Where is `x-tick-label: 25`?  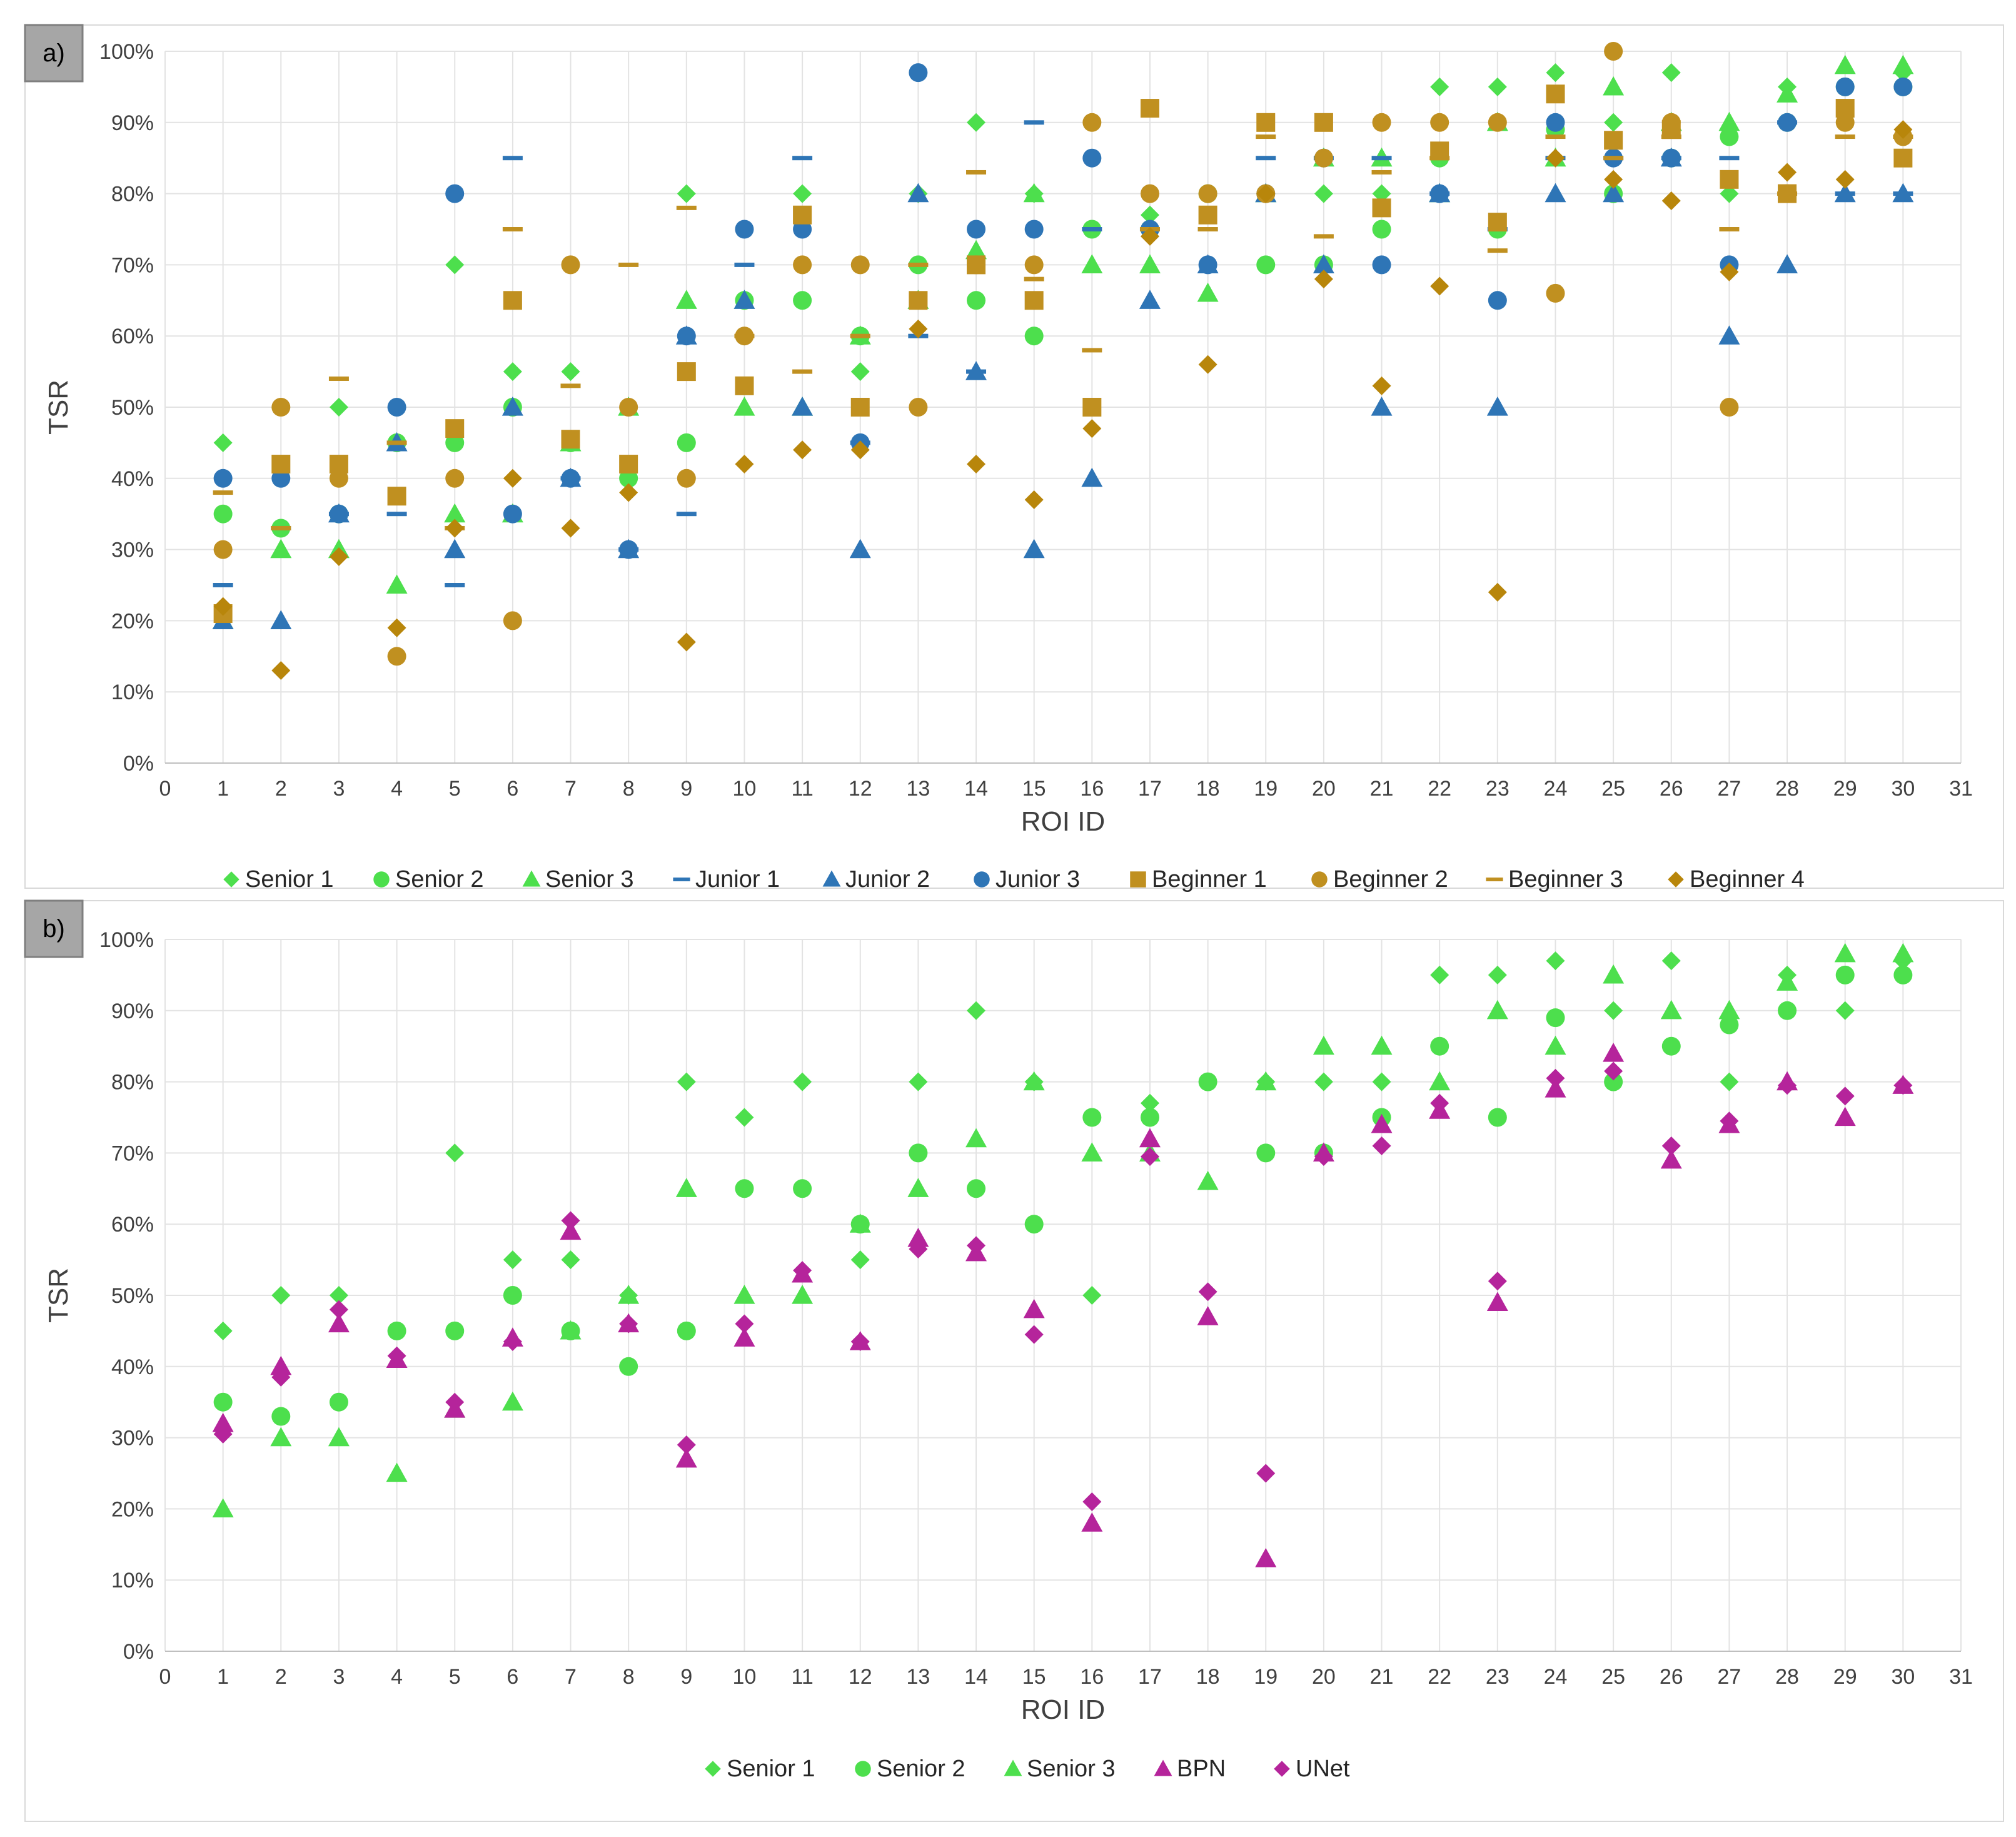 x-tick-label: 25 is located at coordinates (1613, 789).